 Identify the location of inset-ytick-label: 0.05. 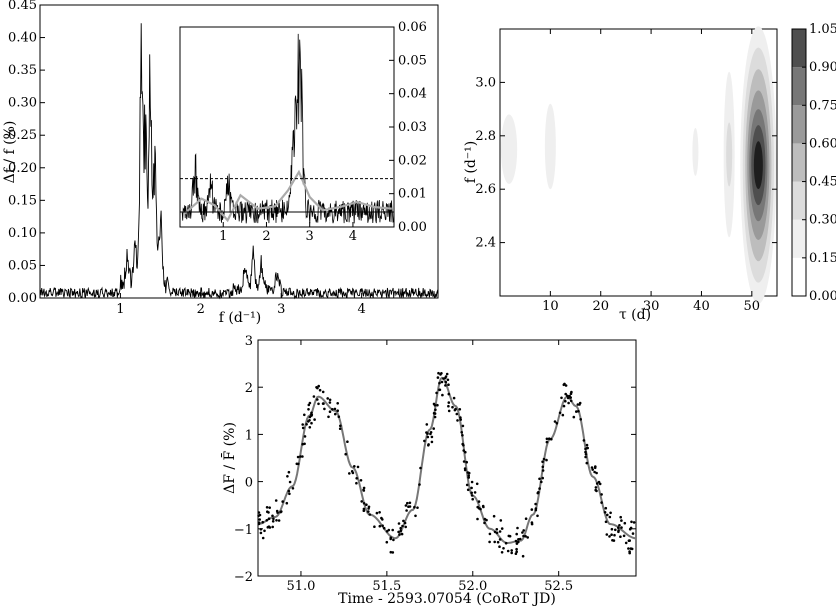
(412, 60).